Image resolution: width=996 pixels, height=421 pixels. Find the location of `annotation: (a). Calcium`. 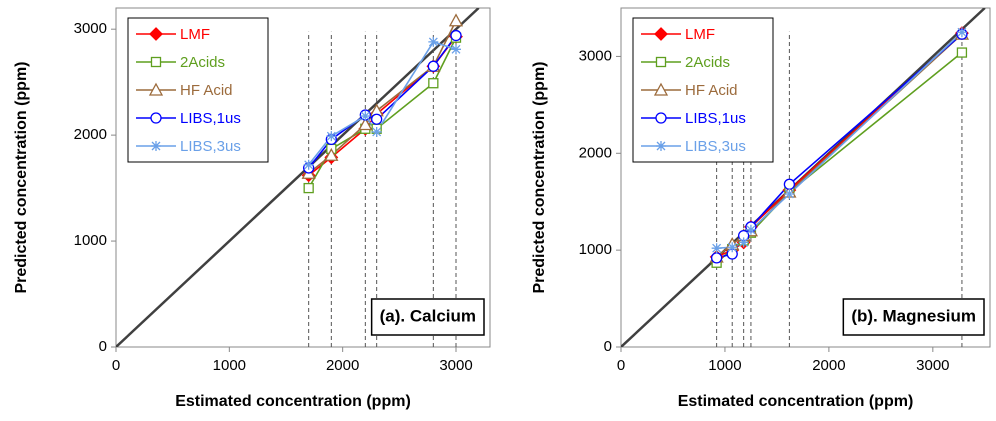

annotation: (a). Calcium is located at coordinates (428, 315).